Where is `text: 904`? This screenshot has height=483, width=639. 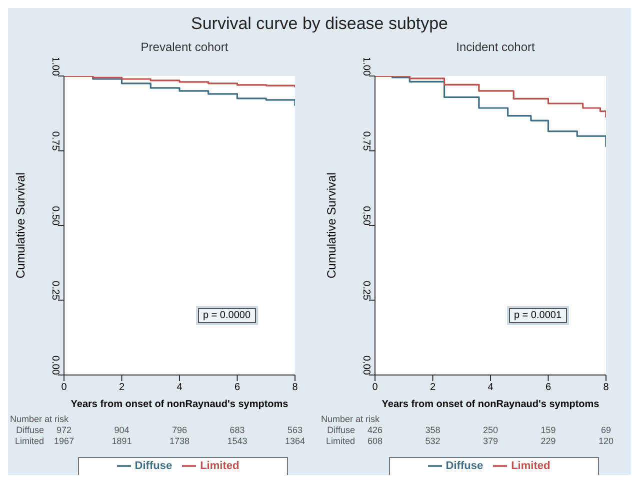
text: 904 is located at coordinates (121, 430).